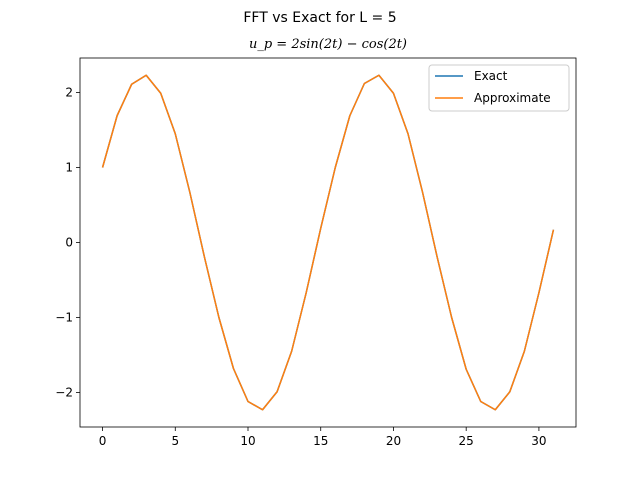  Describe the element at coordinates (64, 318) in the screenshot. I see `y-tick-label: −1` at that location.